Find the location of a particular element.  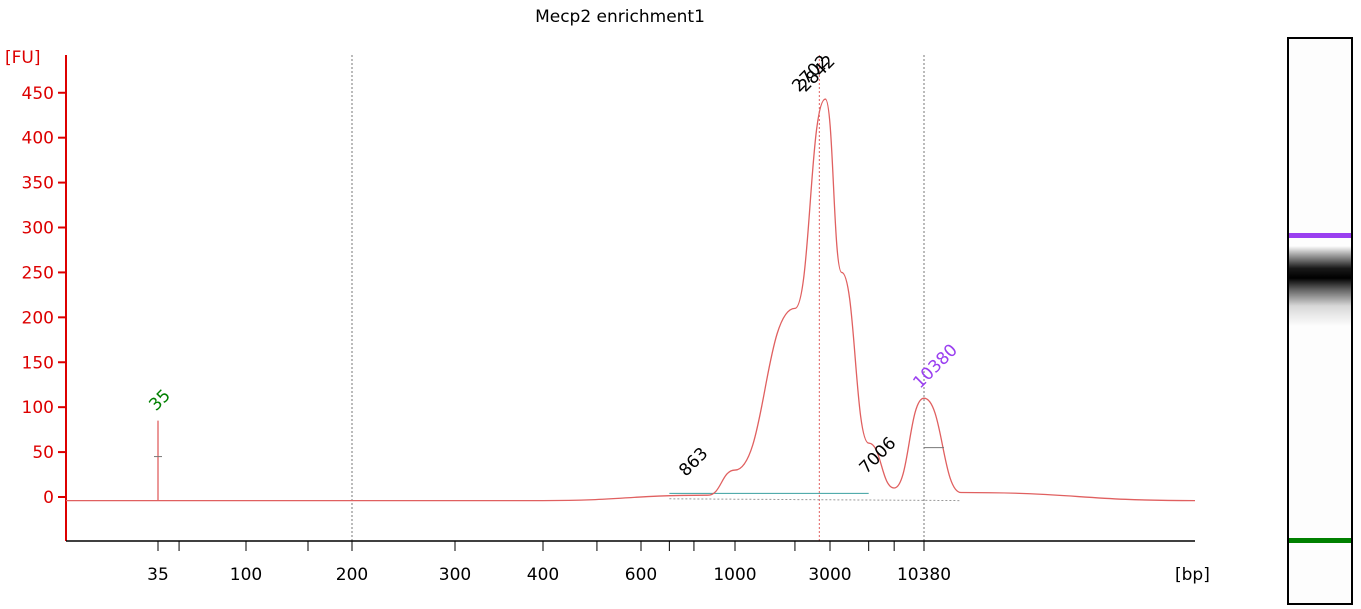

gel-band-sample-band is located at coordinates (1320, 285).